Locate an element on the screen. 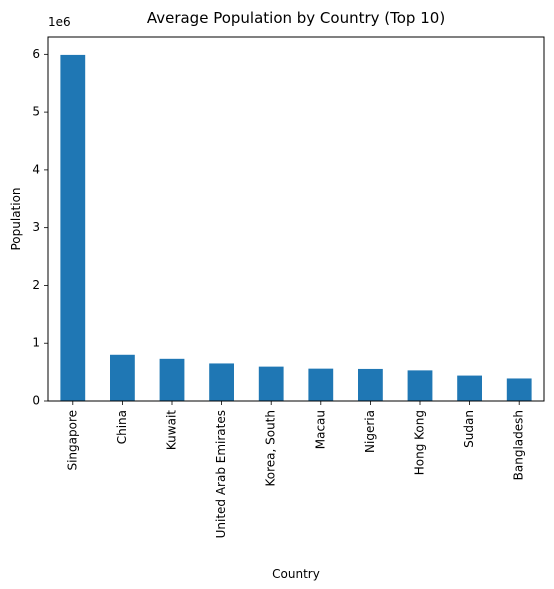  y-tick-label-5: 5 is located at coordinates (36, 112).